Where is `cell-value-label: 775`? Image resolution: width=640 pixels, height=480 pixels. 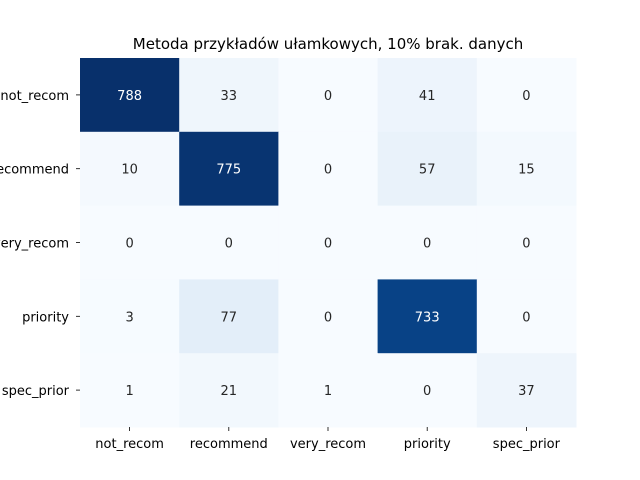 cell-value-label: 775 is located at coordinates (228, 170).